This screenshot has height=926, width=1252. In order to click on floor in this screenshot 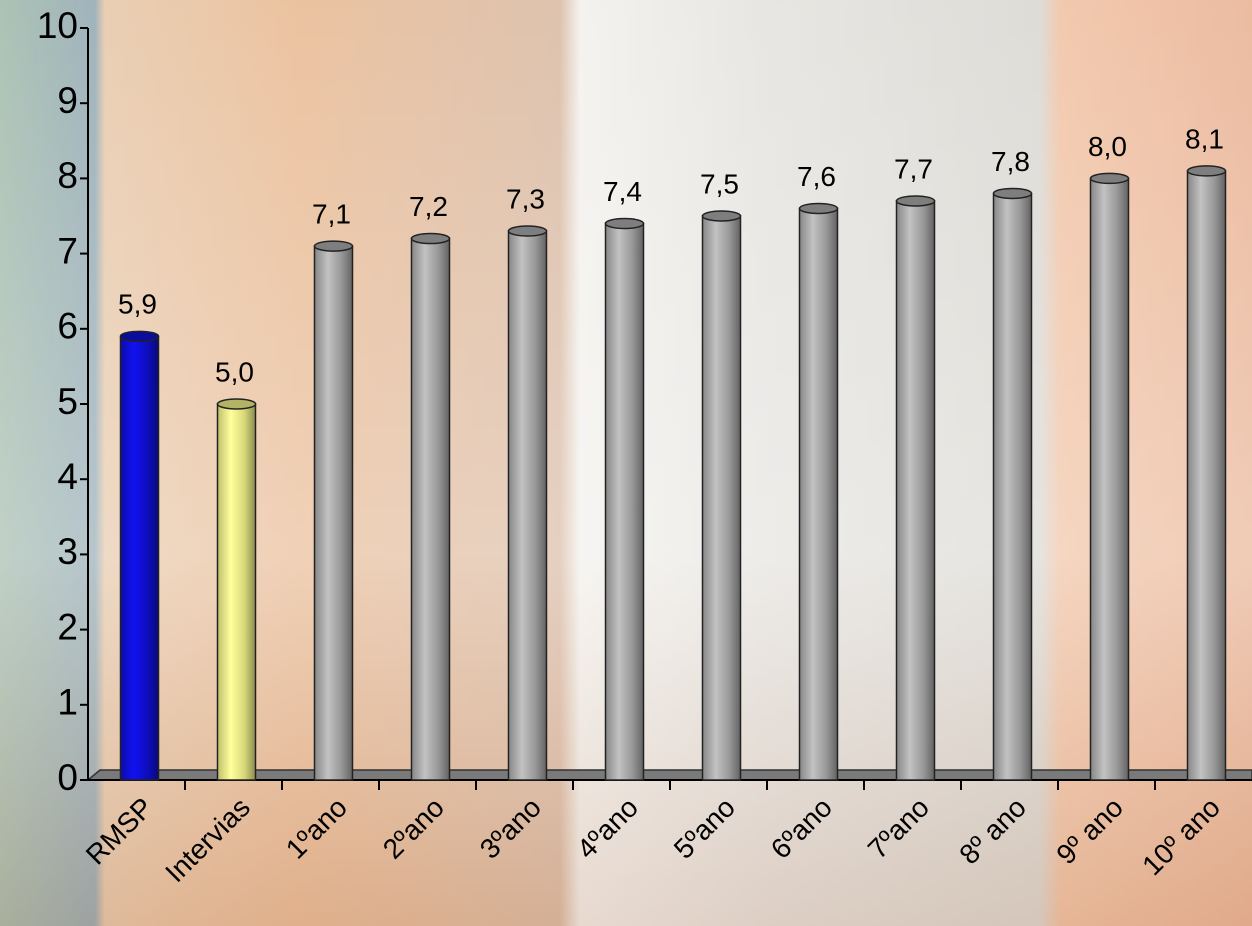, I will do `click(668, 775)`.